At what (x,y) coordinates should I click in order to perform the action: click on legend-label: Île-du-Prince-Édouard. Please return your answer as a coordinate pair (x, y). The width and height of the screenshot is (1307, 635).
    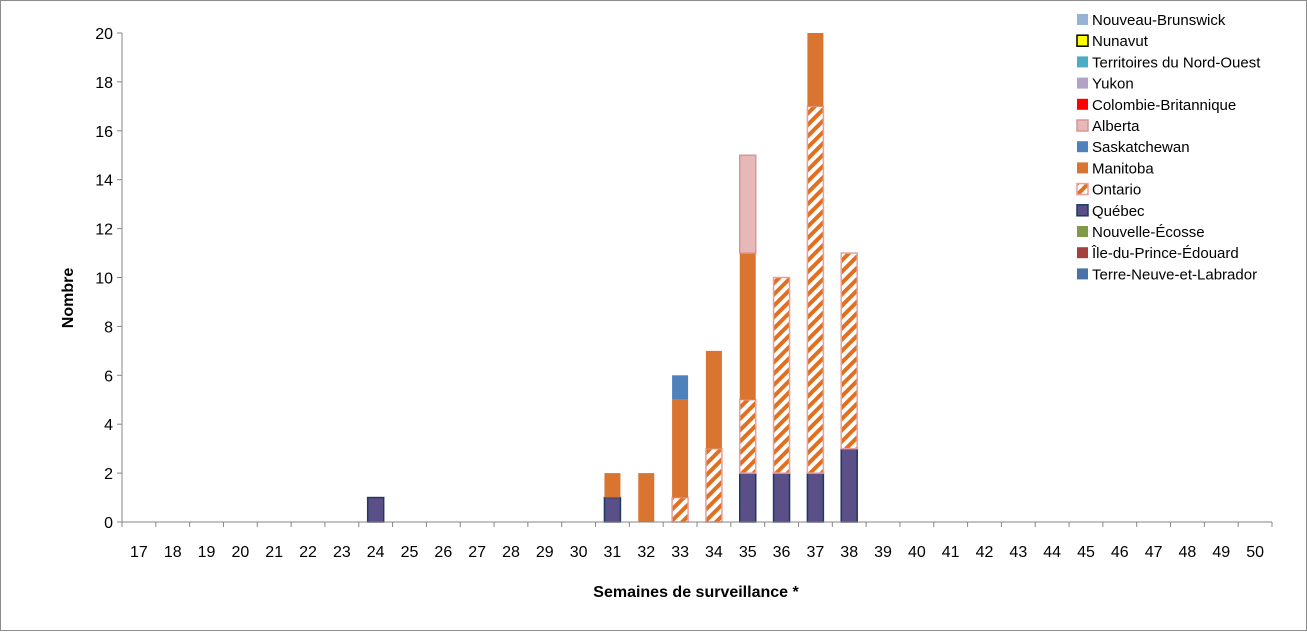
    Looking at the image, I should click on (1165, 253).